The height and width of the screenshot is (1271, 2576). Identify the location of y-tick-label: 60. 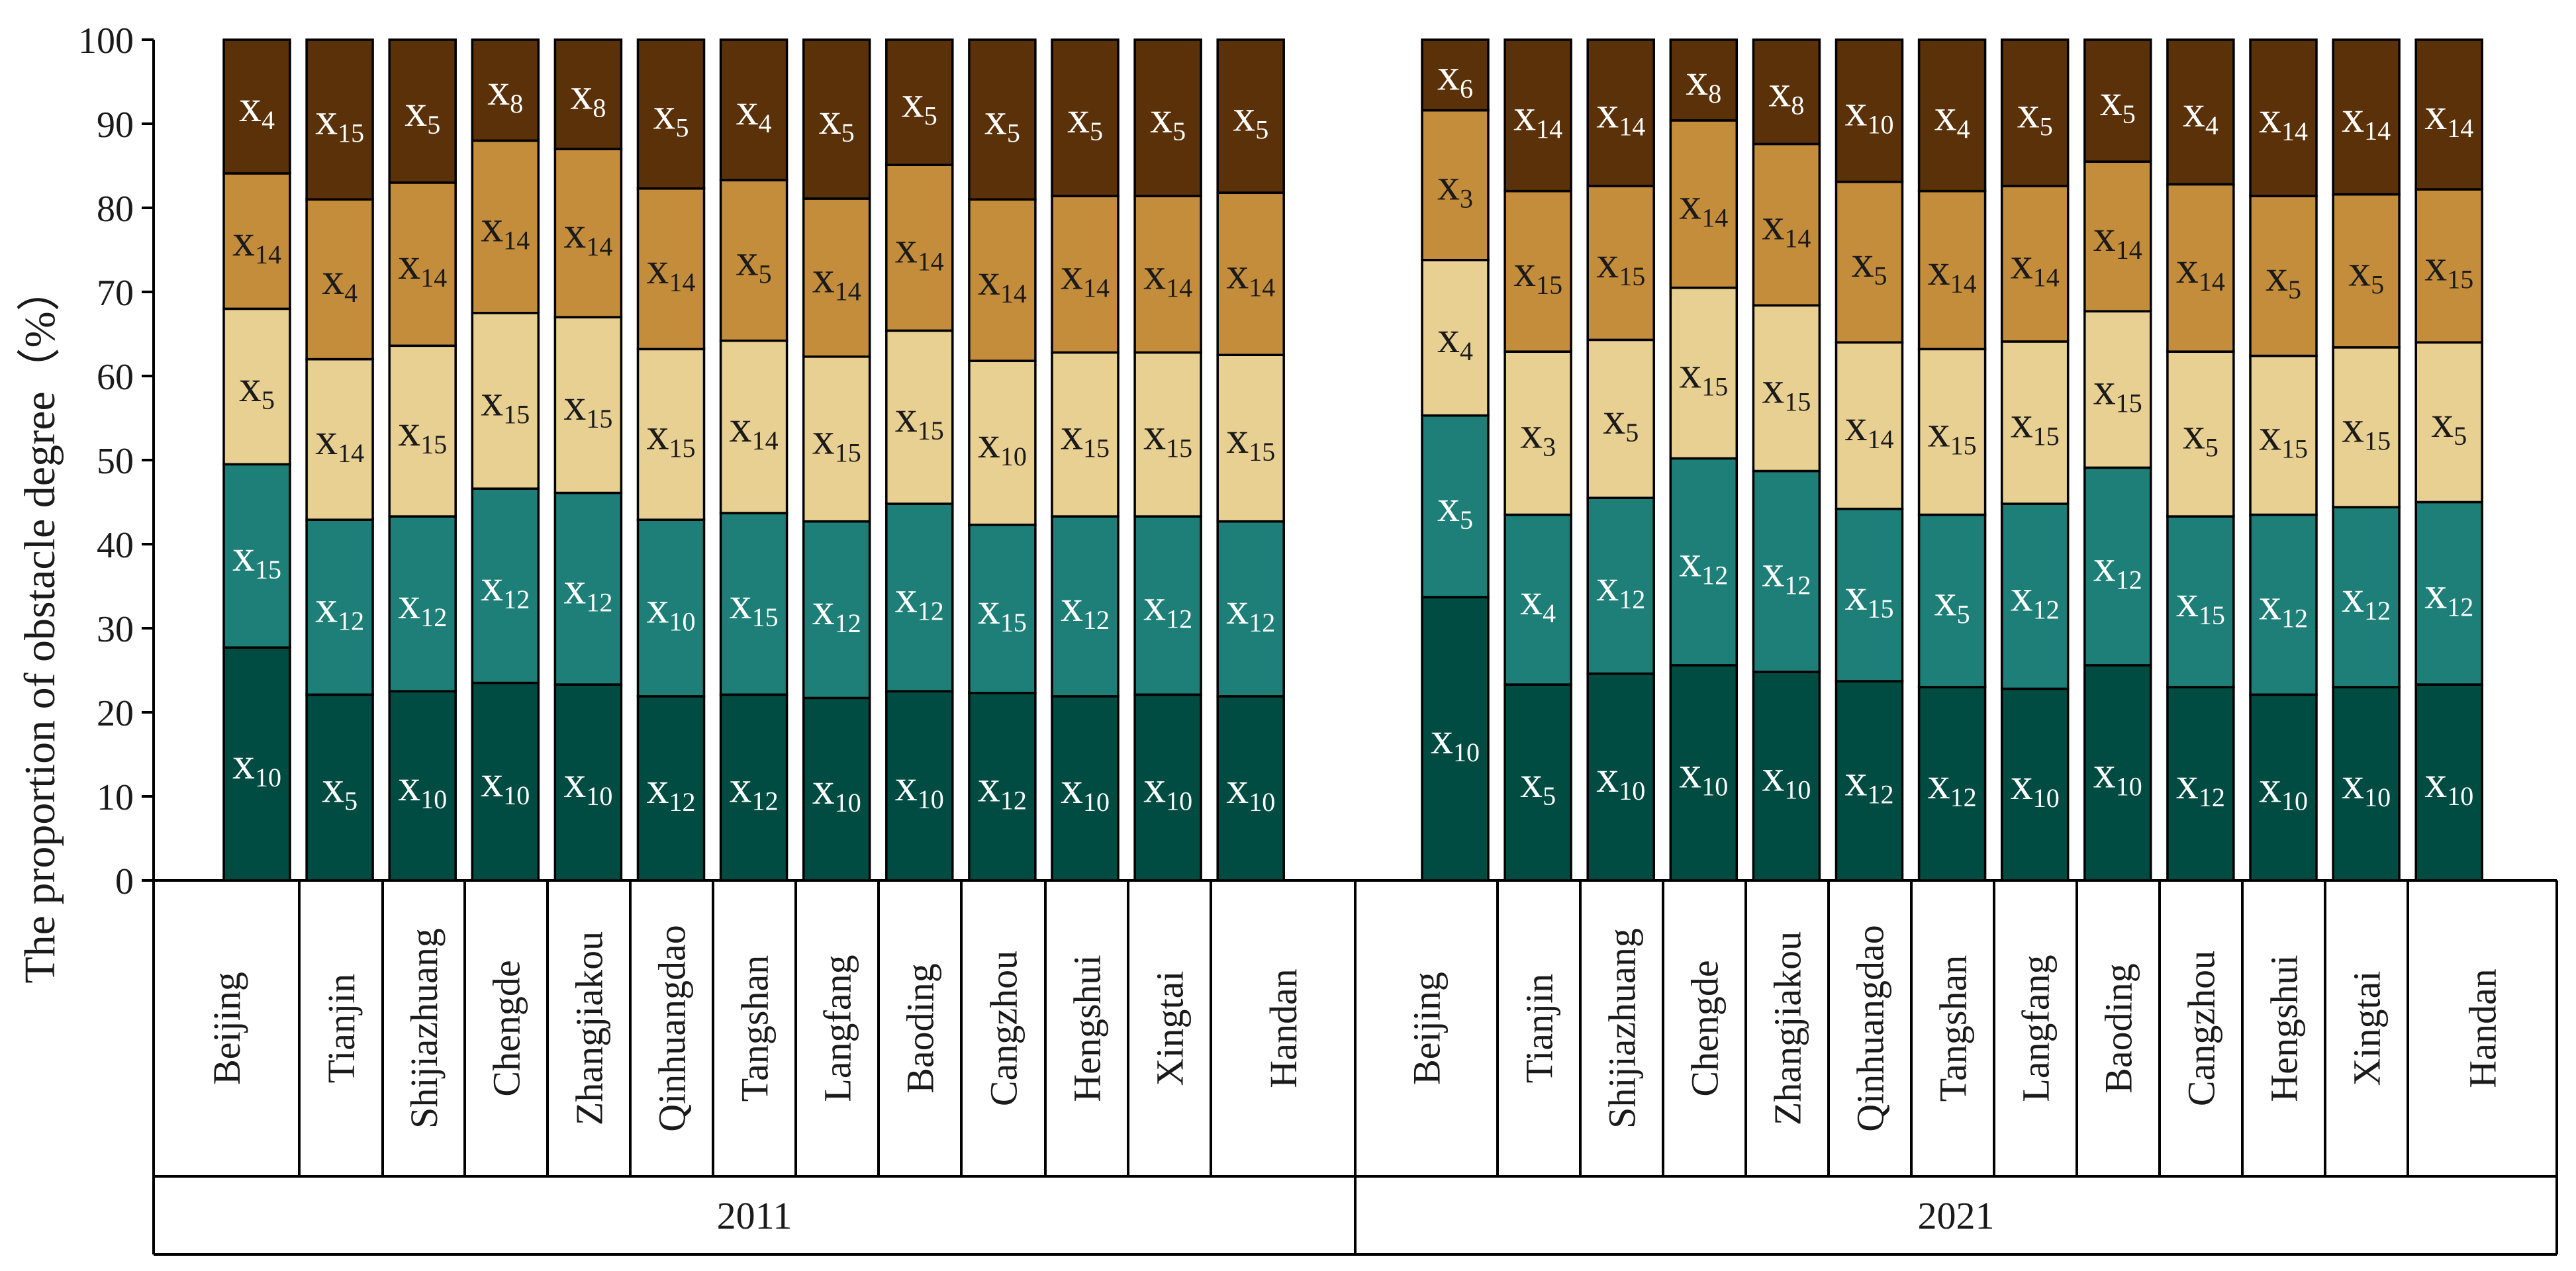
(115, 377).